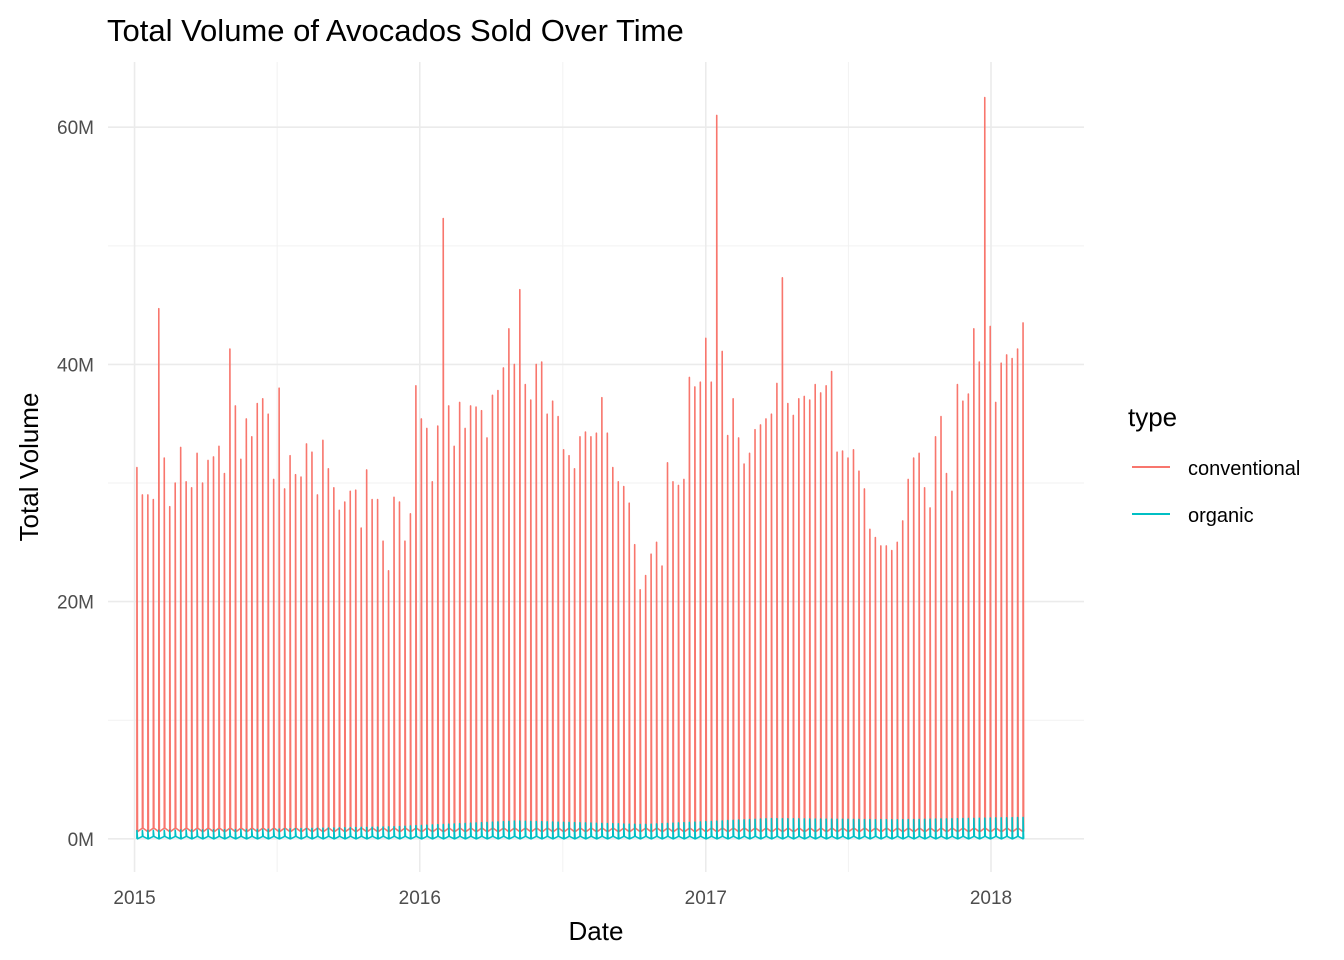 This screenshot has width=1344, height=960. I want to click on x-tick-label: 2018, so click(991, 898).